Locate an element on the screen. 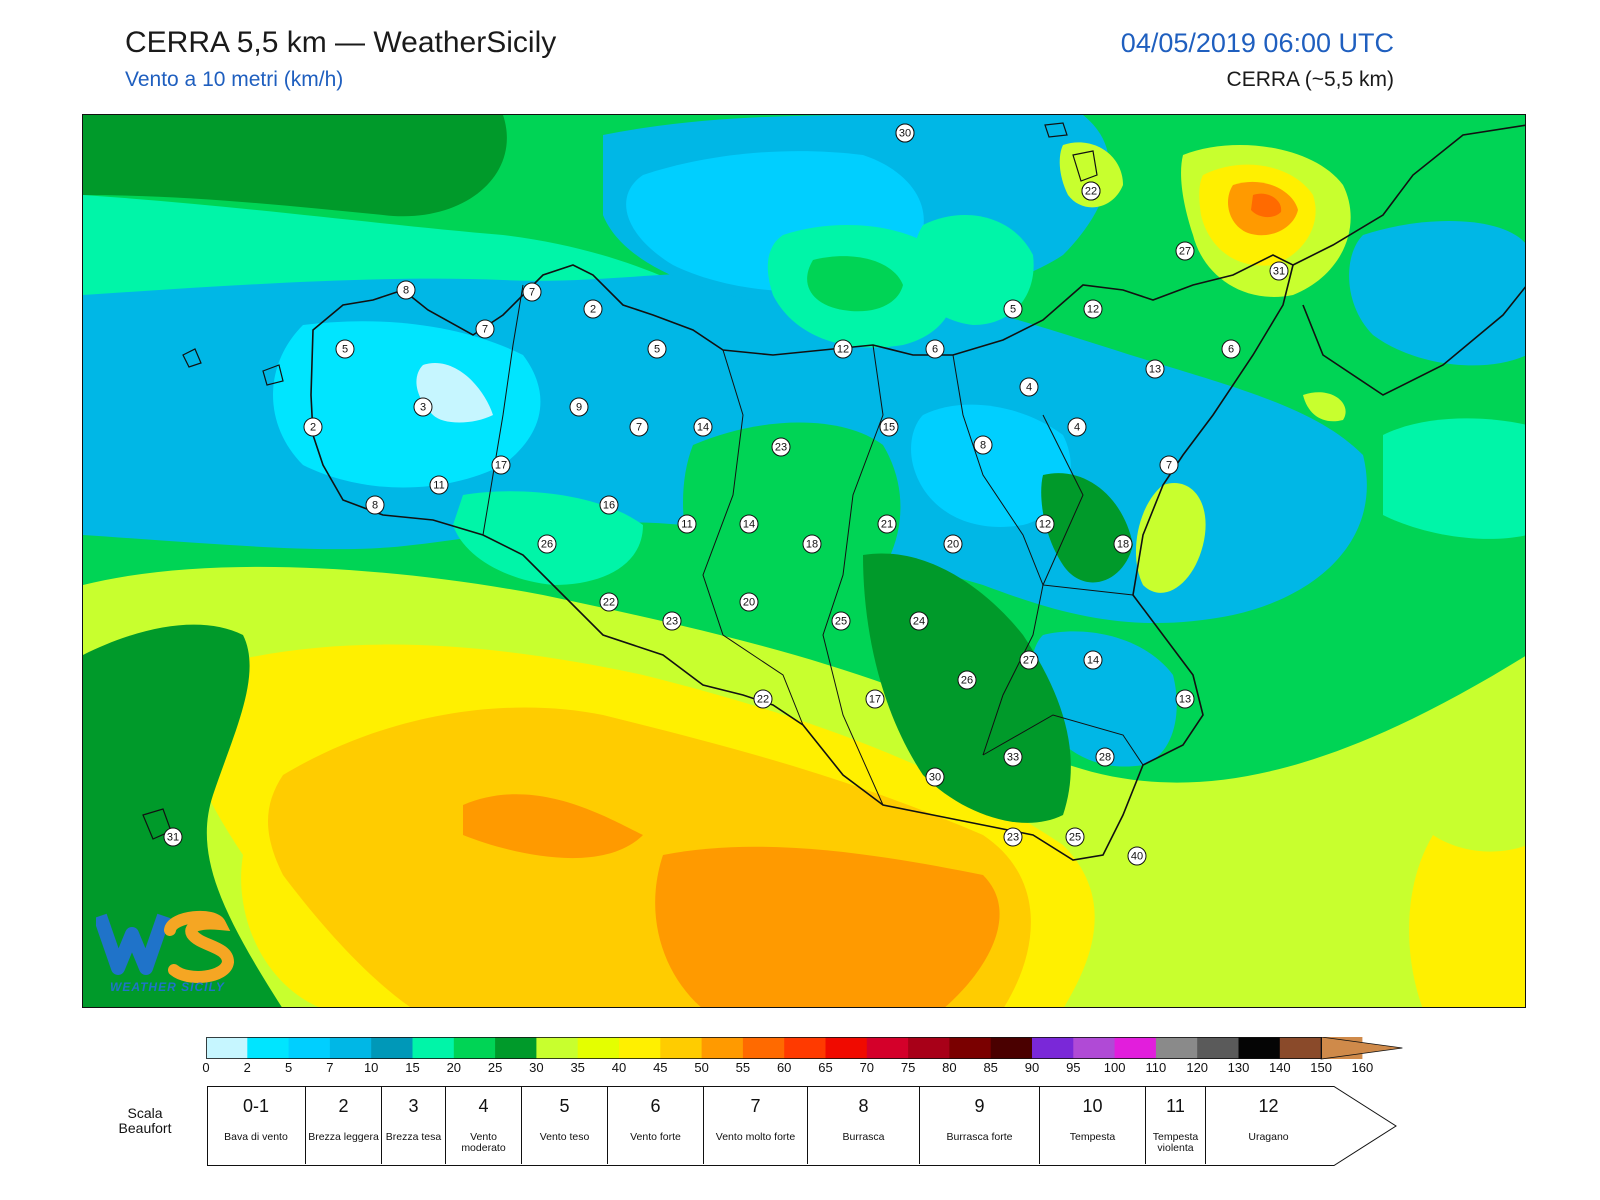 Image resolution: width=1600 pixels, height=1200 pixels. colorbar-tick-label: 120 is located at coordinates (1197, 1067).